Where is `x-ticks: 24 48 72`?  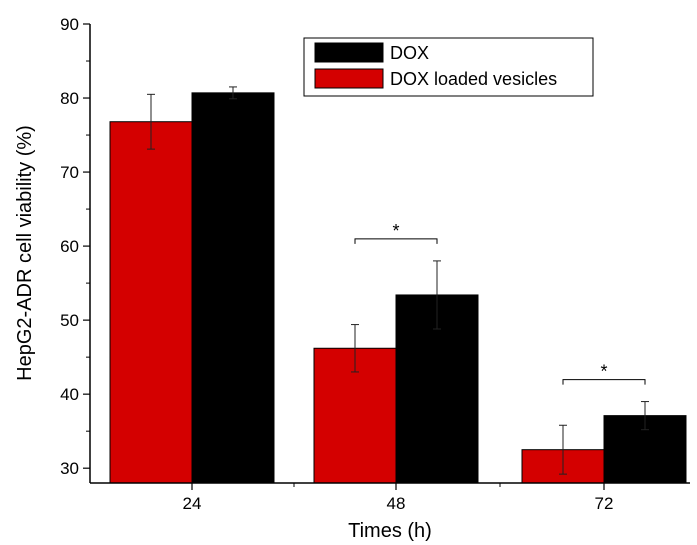
x-ticks: 24 48 72 is located at coordinates (398, 498).